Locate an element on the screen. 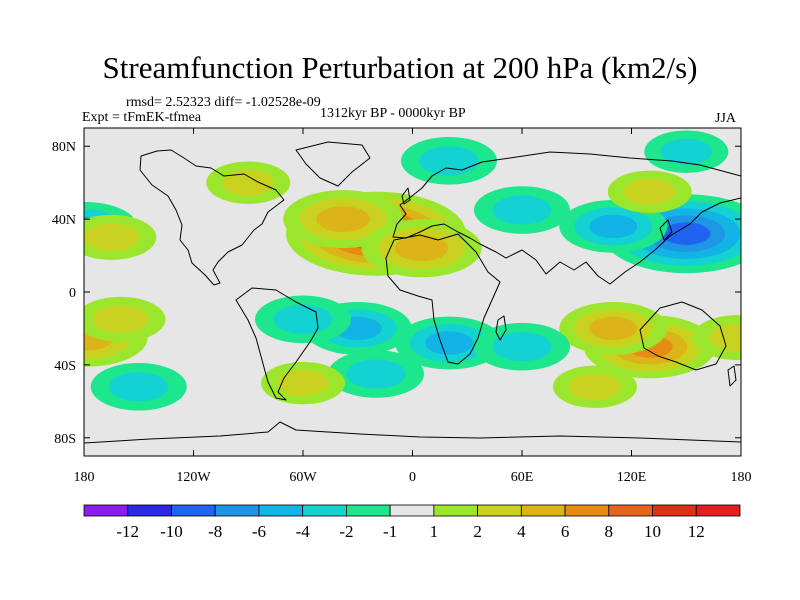 Image resolution: width=800 pixels, height=600 pixels. coastline-greenland is located at coordinates (333, 164).